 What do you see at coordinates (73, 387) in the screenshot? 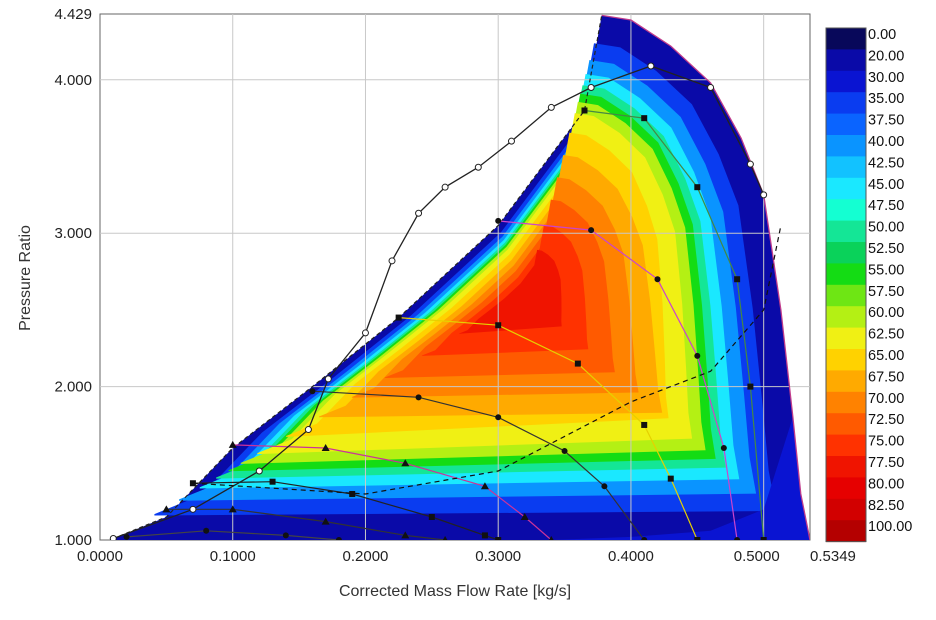
I see `y-tick-label: 2.000` at bounding box center [73, 387].